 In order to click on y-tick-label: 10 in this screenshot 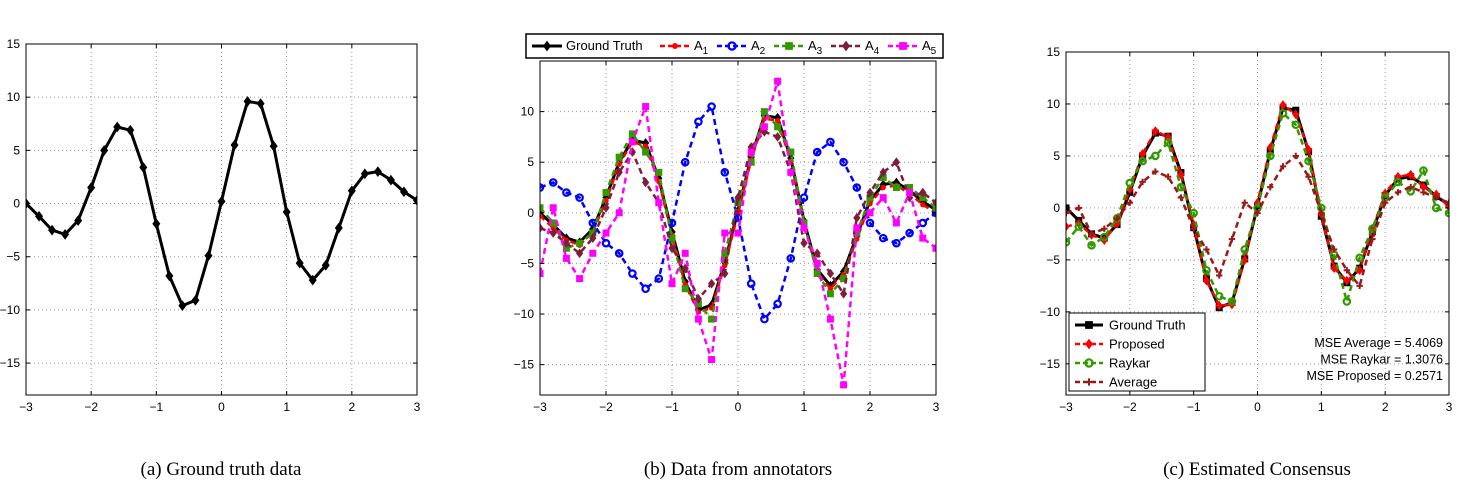, I will do `click(14, 97)`.